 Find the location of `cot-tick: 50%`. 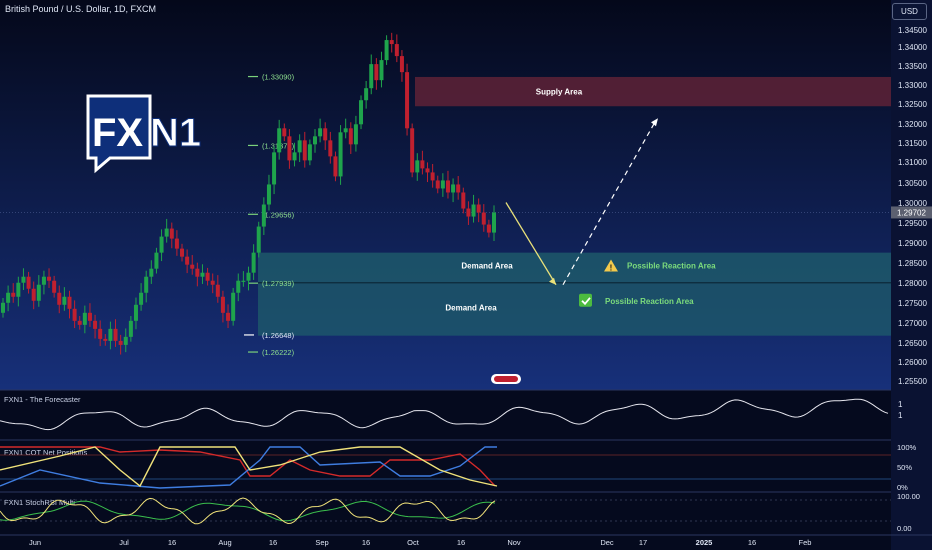

cot-tick: 50% is located at coordinates (904, 467).